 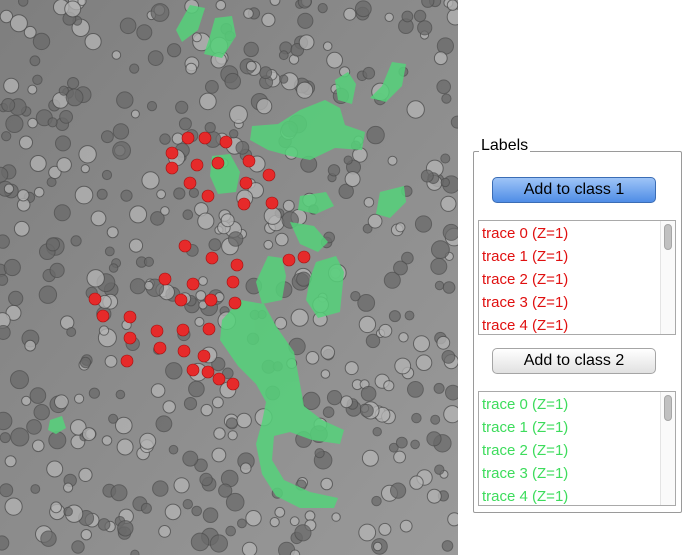 I want to click on add-to-class-2-button: Add to class 2, so click(x=574, y=361).